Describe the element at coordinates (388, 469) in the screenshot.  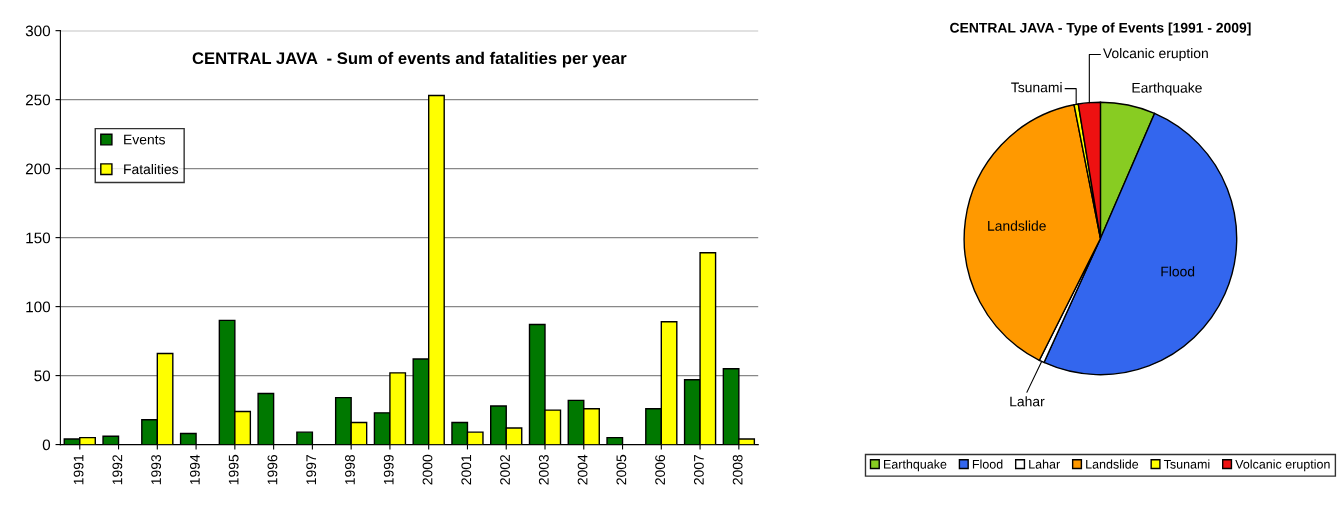
I see `x-tick-label: 1999` at that location.